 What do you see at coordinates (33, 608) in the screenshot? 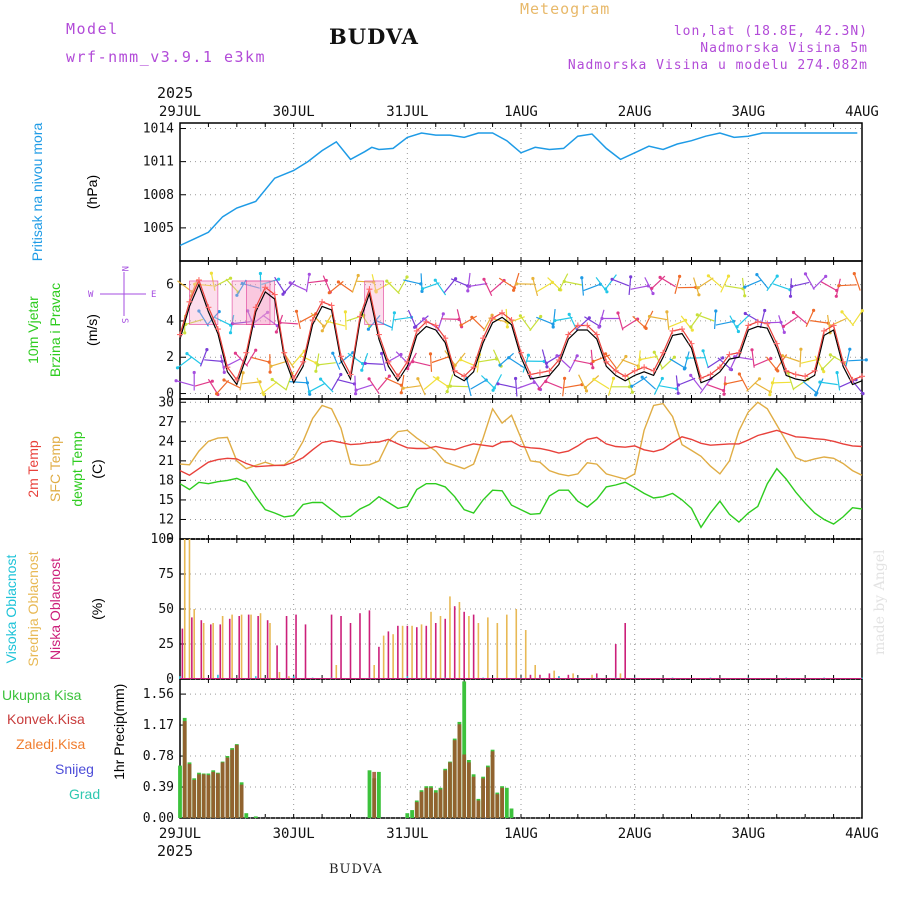
I see `srednja-axis-label: Srednja Oblacnost` at bounding box center [33, 608].